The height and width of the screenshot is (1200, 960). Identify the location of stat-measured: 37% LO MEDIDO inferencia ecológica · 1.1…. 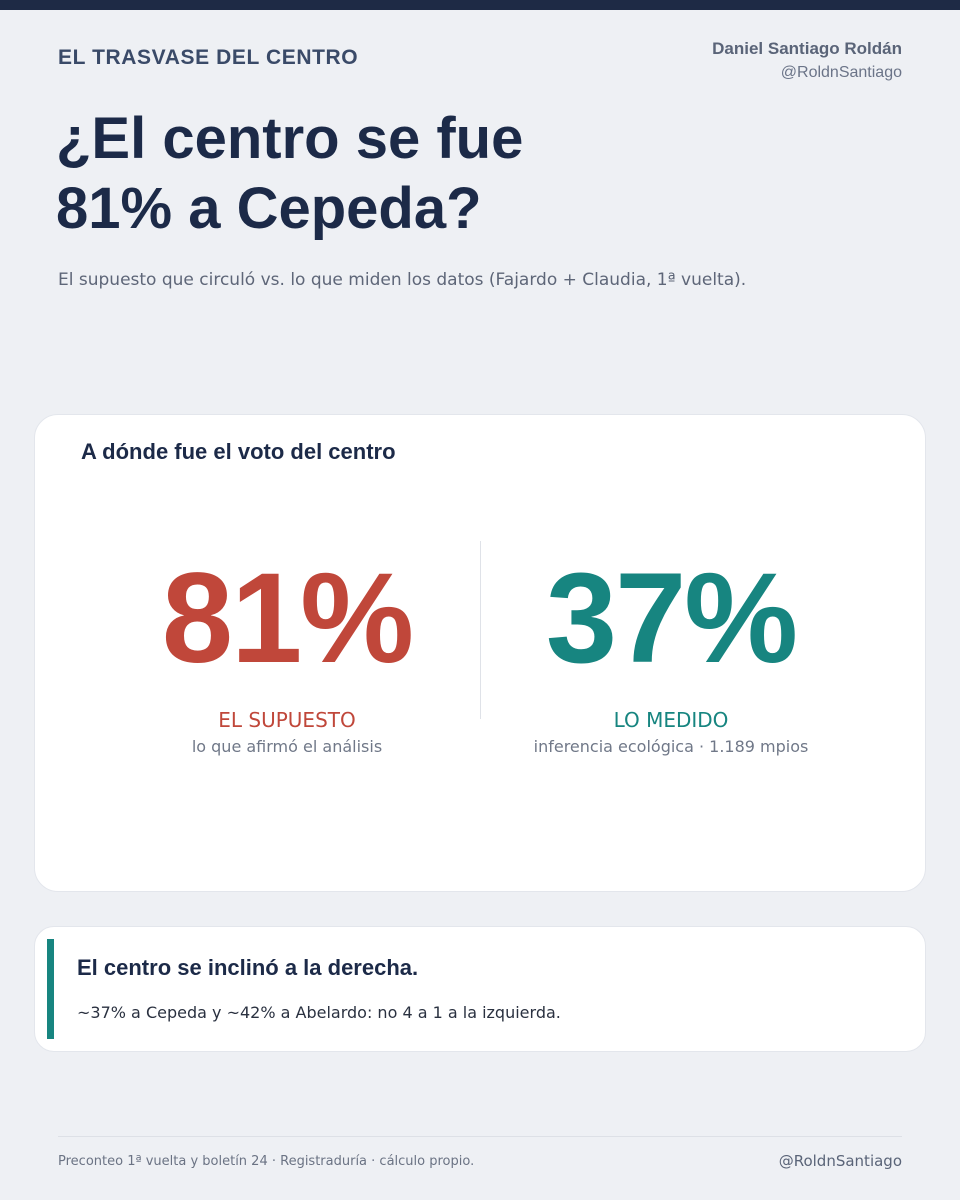
(671, 653).